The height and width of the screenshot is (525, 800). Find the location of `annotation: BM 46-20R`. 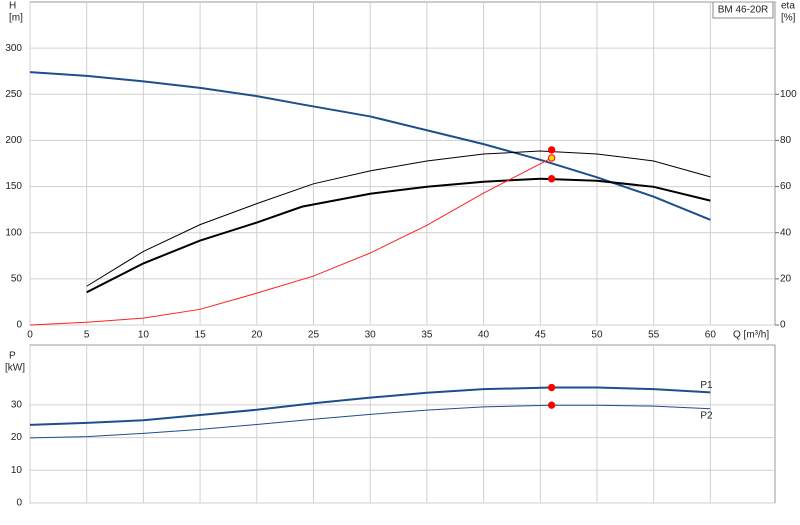

annotation: BM 46-20R is located at coordinates (743, 10).